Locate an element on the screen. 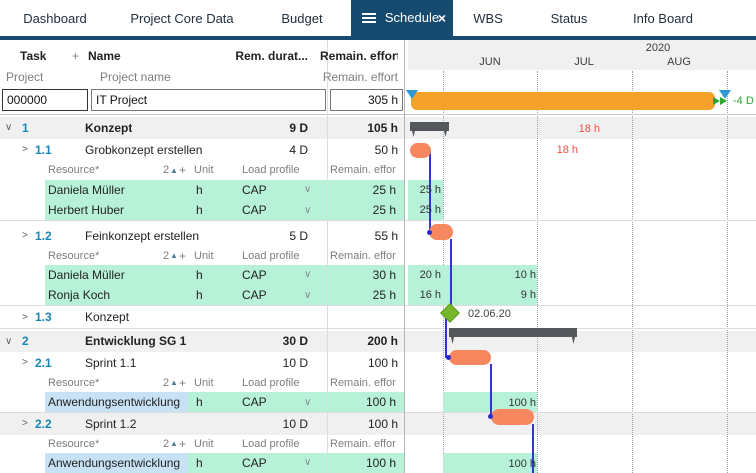  menu-icon is located at coordinates (369, 14).